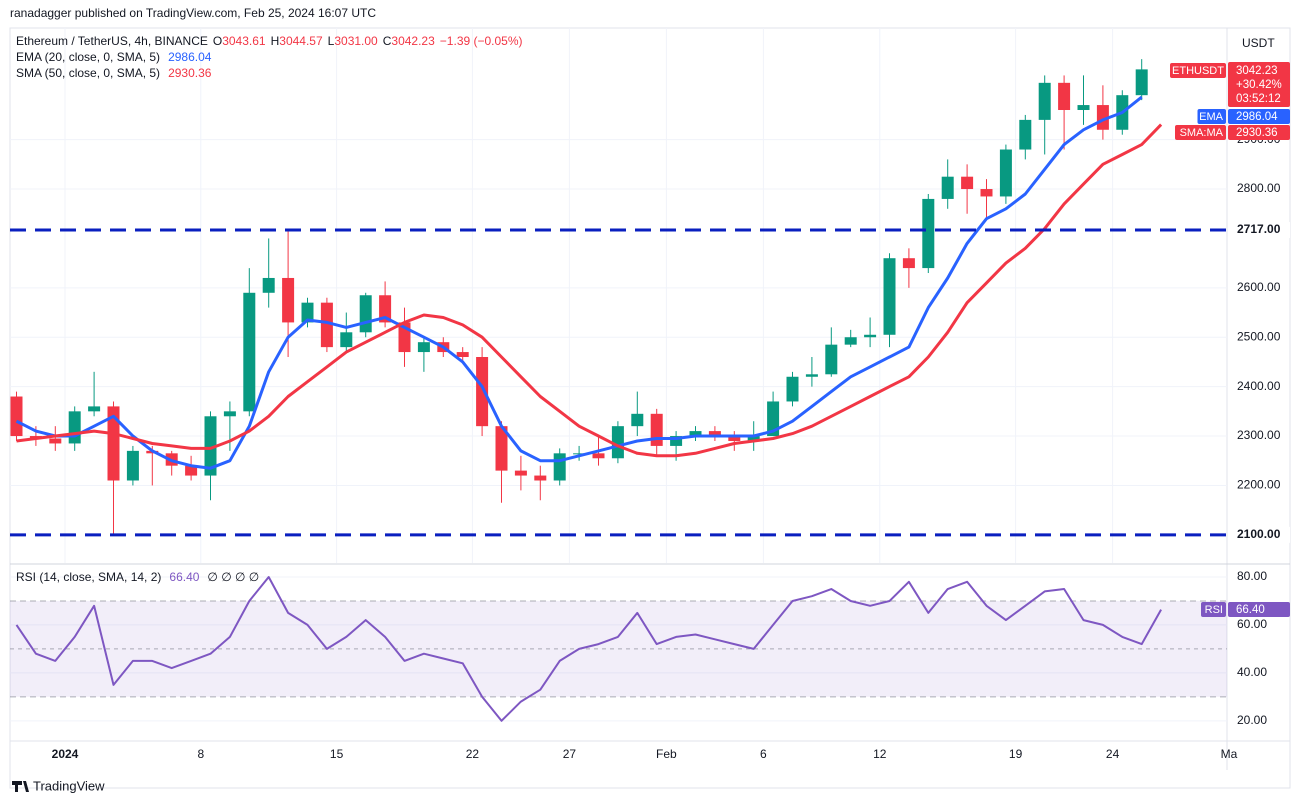  I want to click on y-tick-label: 2300.00, so click(1259, 435).